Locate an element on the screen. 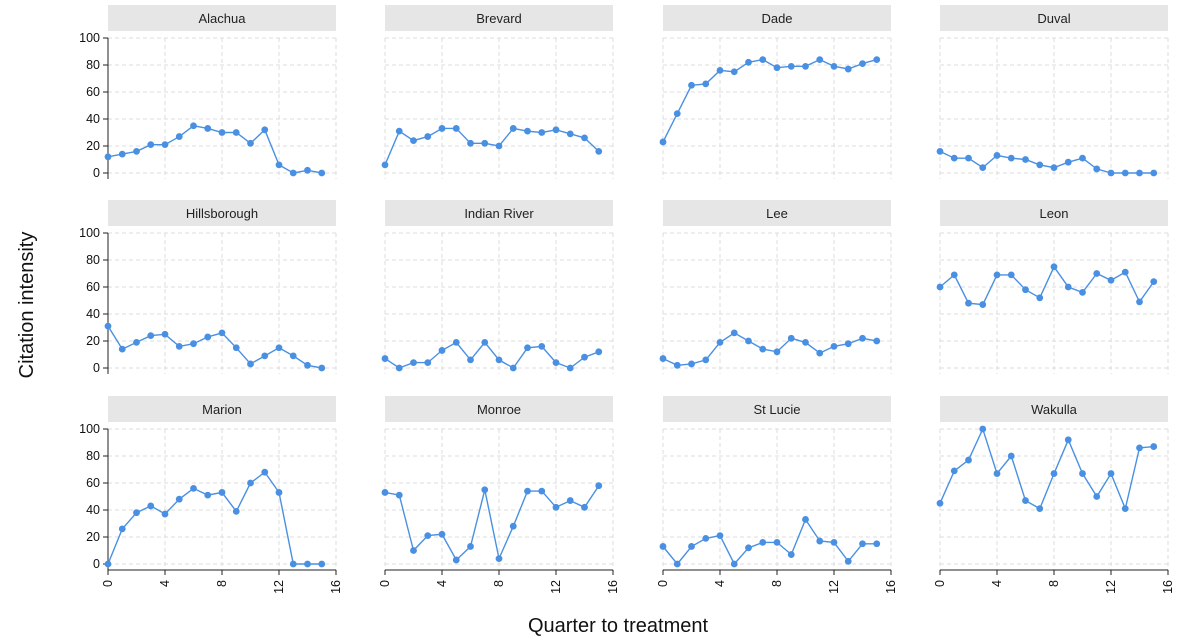 The height and width of the screenshot is (641, 1183). panel-dade: Dade is located at coordinates (775, 92).